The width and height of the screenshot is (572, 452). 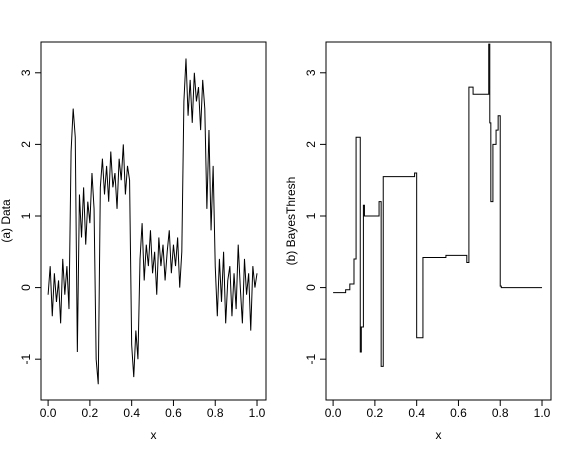 I want to click on y-axis-label: (a) Data, so click(x=6, y=221).